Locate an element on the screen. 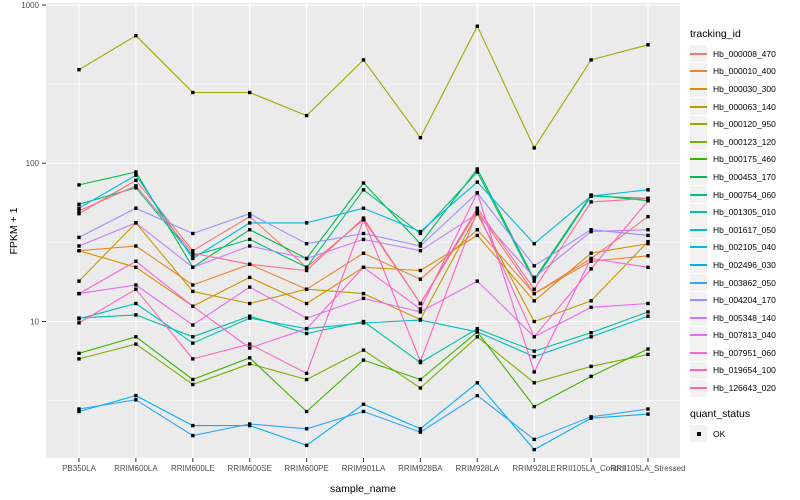 This screenshot has height=500, width=800. legend-label: Hb_019654_100 is located at coordinates (744, 370).